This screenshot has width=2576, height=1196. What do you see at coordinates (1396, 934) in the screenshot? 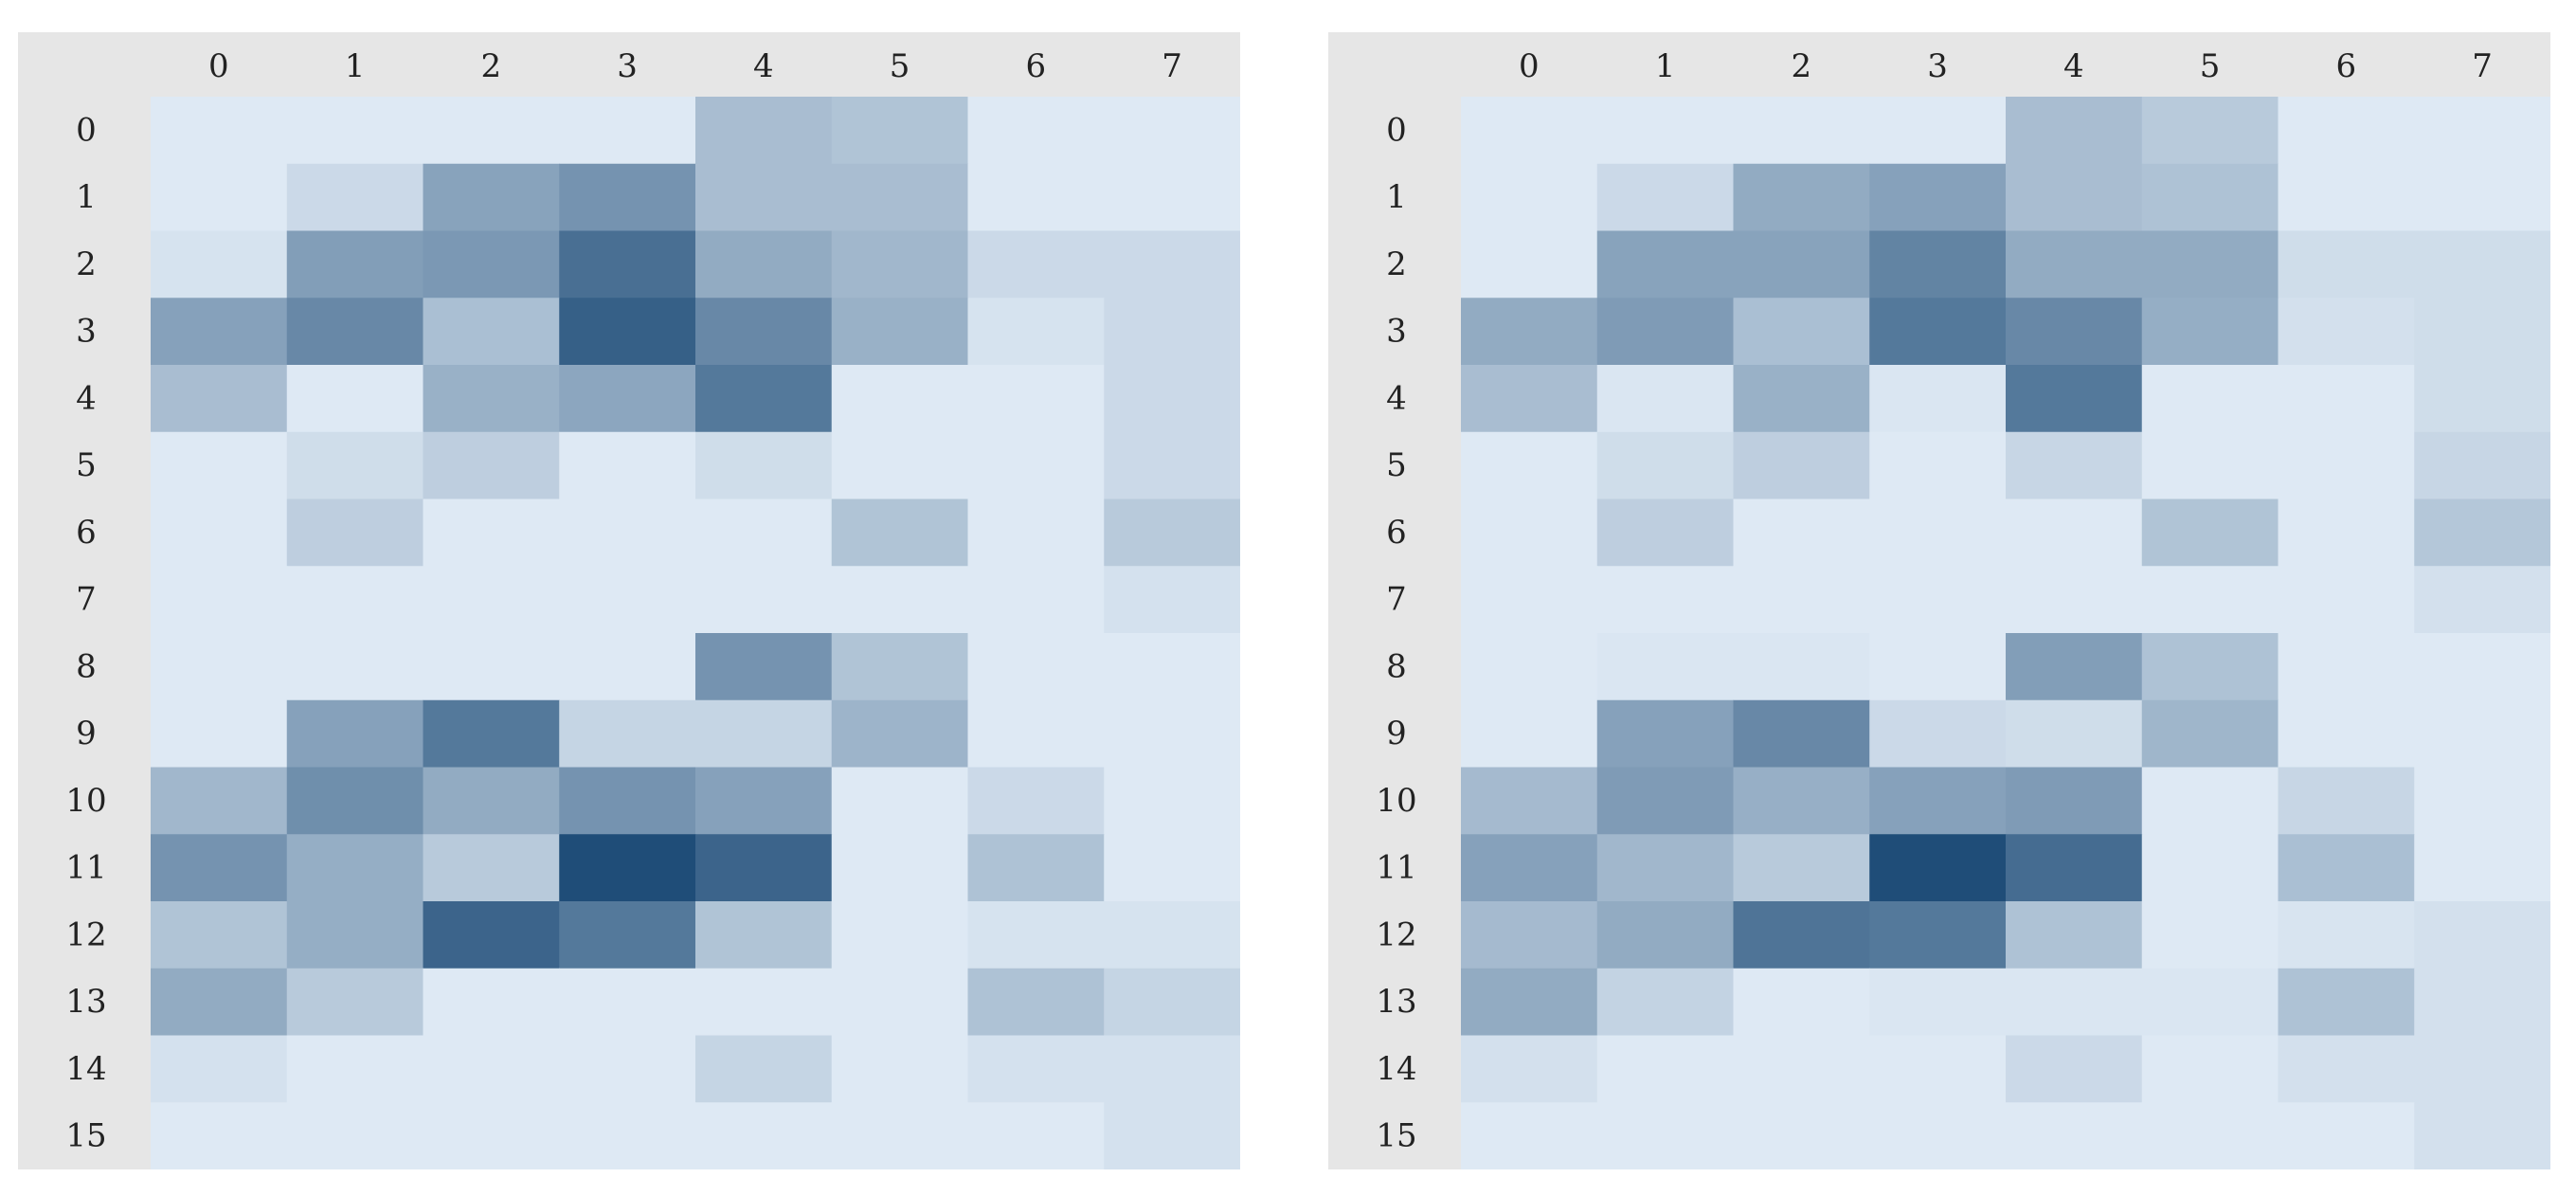
I see `row-tick-label: 12` at bounding box center [1396, 934].